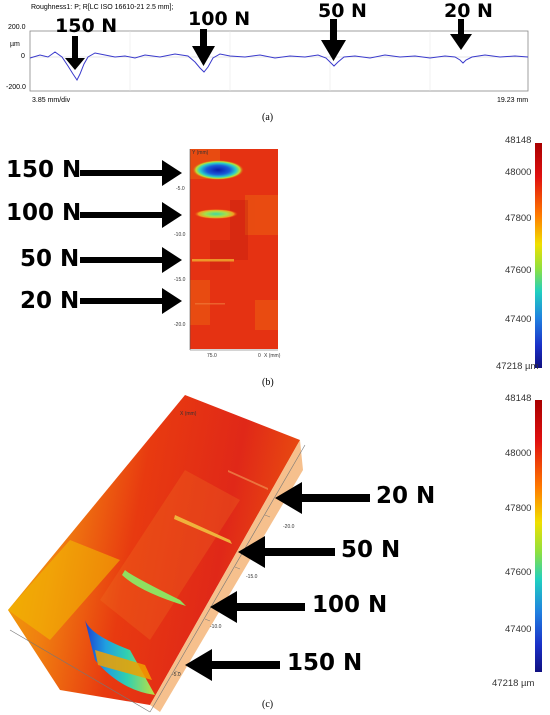  Describe the element at coordinates (15, 44) in the screenshot. I see `profile-y-unit: µm` at that location.